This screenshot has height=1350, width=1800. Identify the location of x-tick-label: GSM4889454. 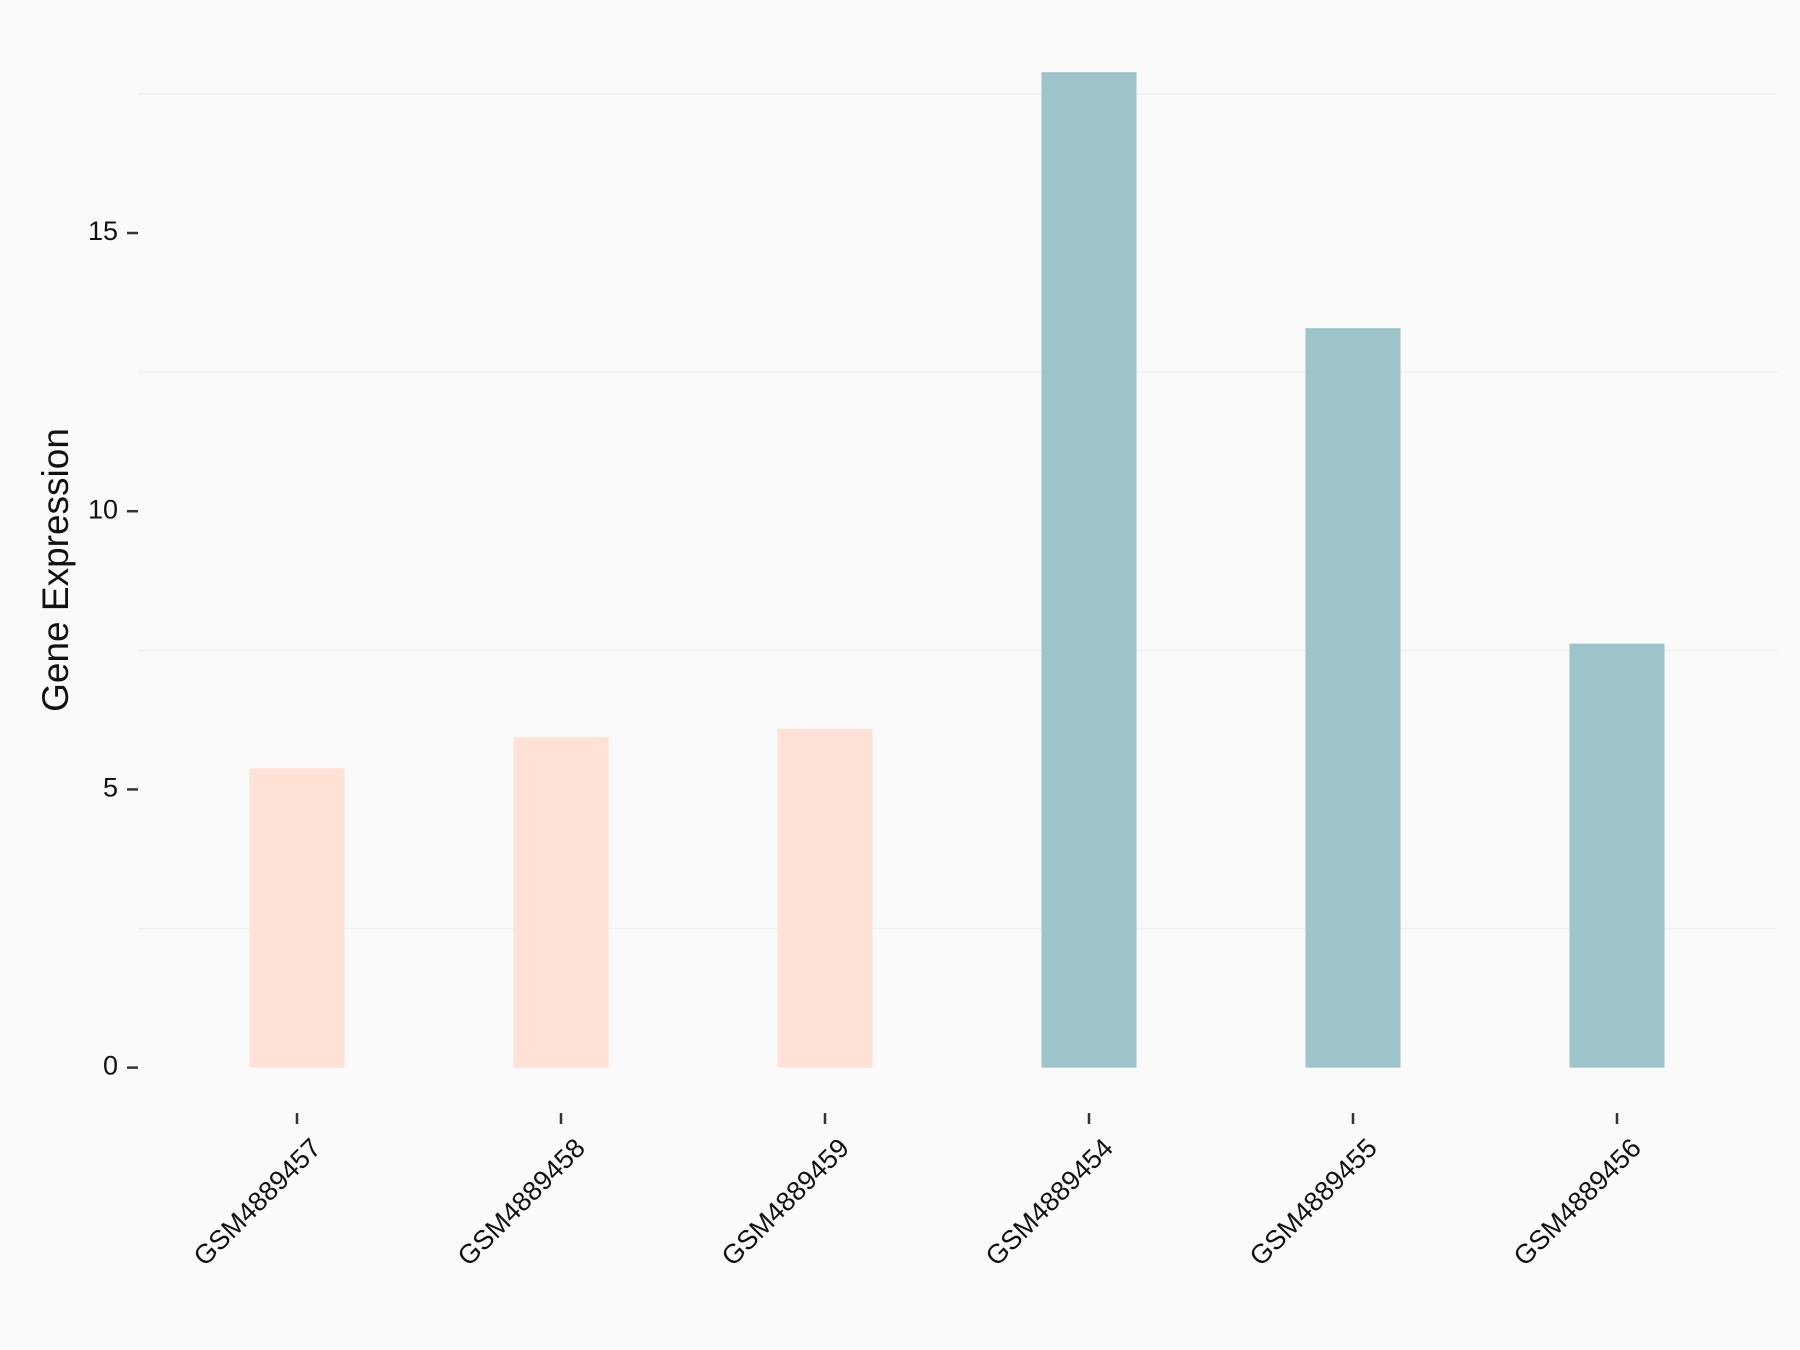
(1049, 1202).